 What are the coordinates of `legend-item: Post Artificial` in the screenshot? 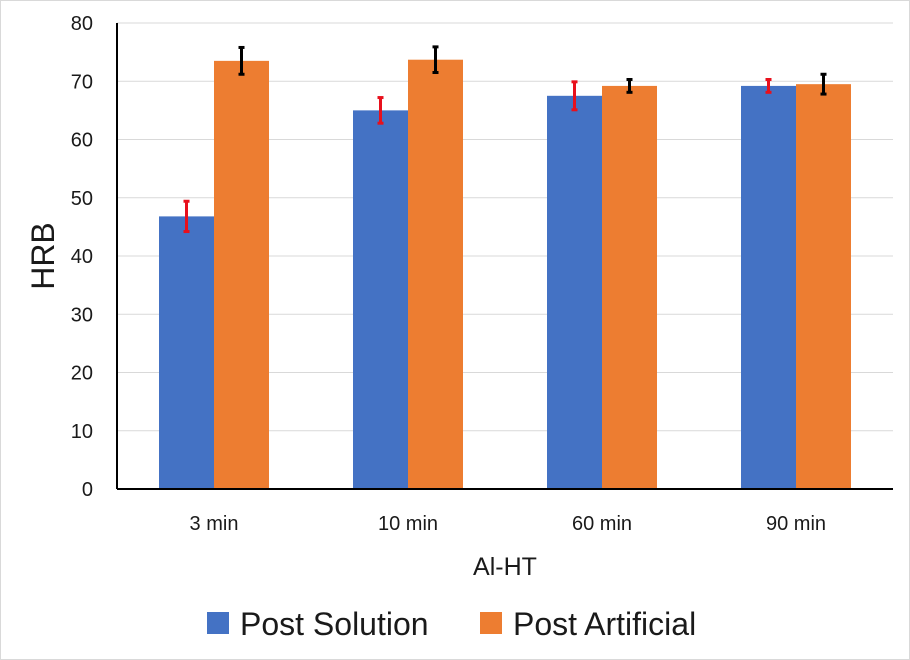 It's located at (588, 624).